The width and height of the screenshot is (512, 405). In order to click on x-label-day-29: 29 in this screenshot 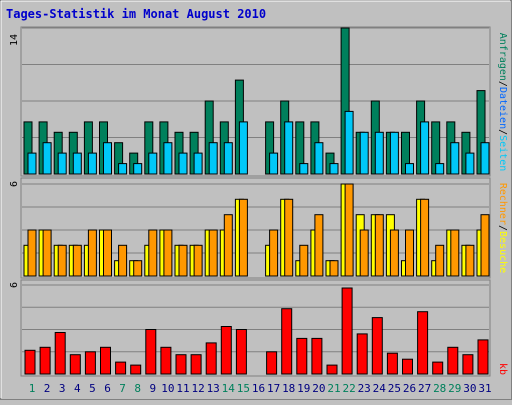, I will do `click(454, 388)`.